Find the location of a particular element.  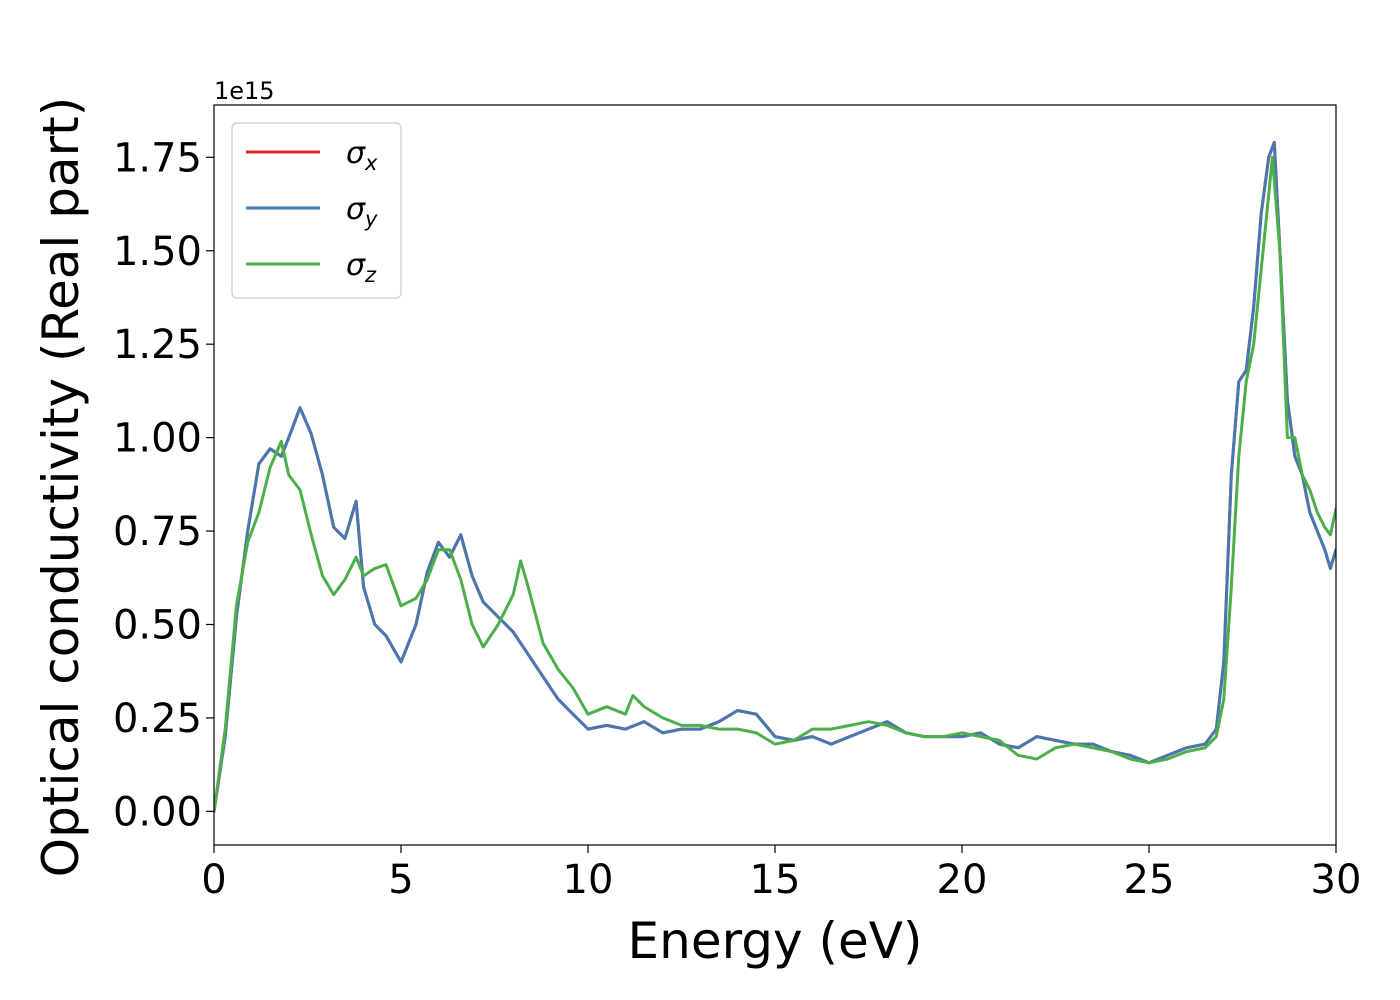

x-tick-label: 10 is located at coordinates (588, 880).